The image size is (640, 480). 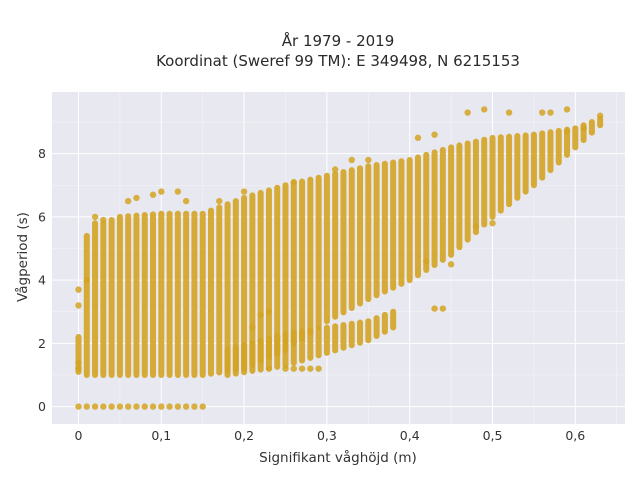 I want to click on x-tick-label: 0,4, so click(x=410, y=435).